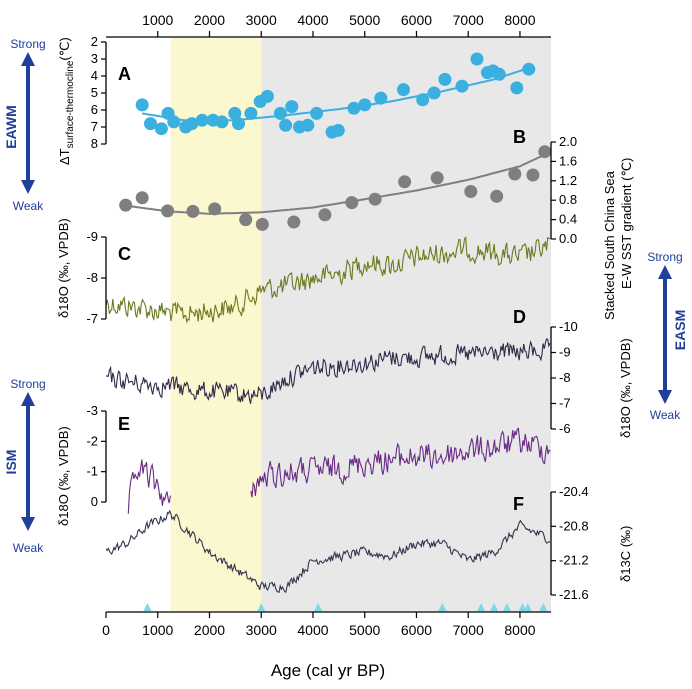 The width and height of the screenshot is (692, 689). I want to click on panel-e-tick-label: -2, so click(92, 440).